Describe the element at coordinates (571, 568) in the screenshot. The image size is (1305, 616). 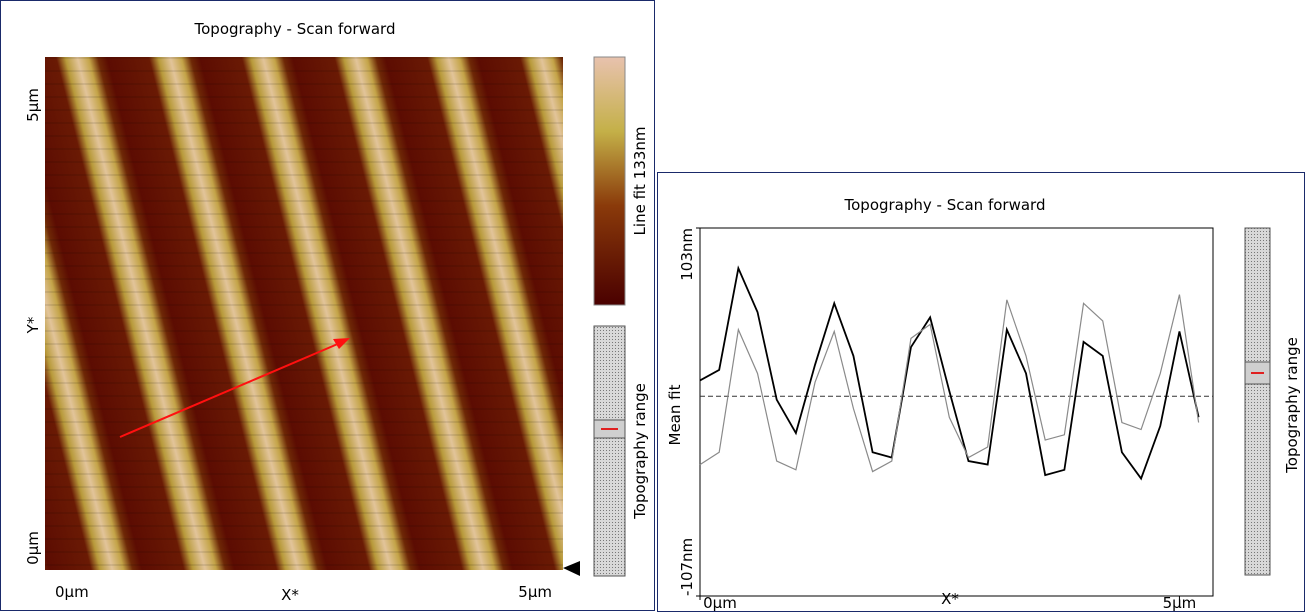
I see `line-indicator` at that location.